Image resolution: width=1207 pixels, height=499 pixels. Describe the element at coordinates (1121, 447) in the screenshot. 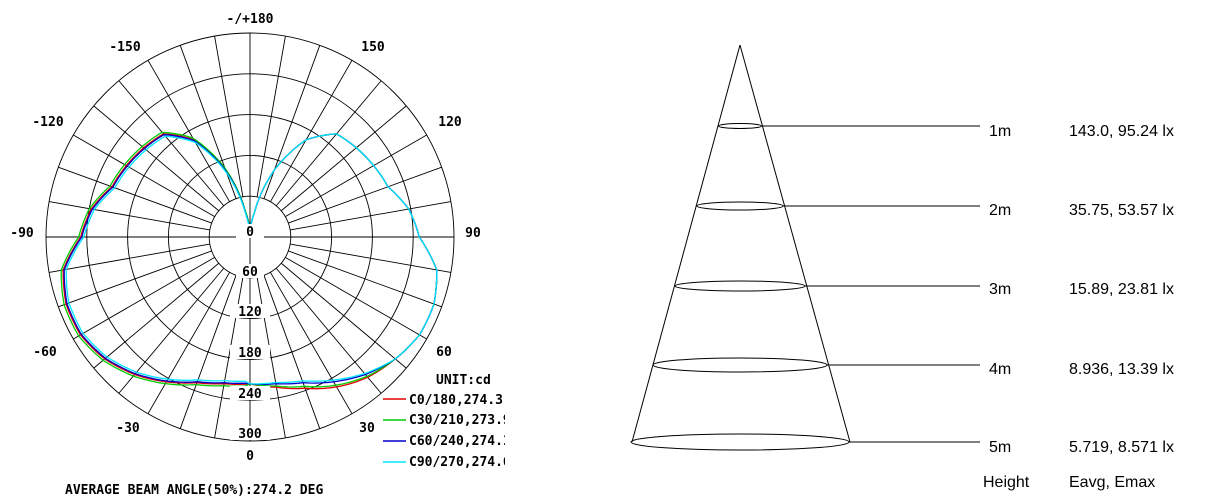

I see `value-label-5m: 5.719, 8.571 lx` at that location.